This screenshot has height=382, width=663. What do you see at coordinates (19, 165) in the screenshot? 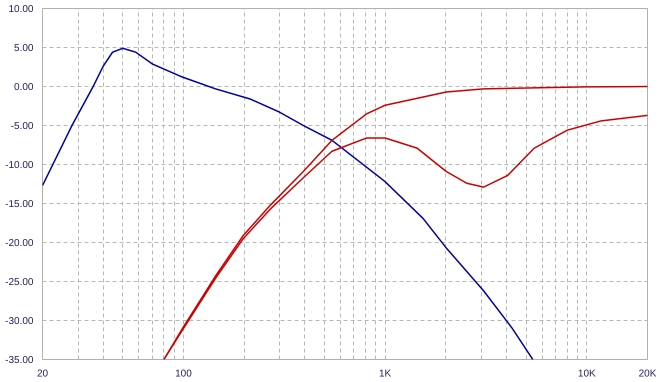
I see `y-tick-label: -10.00` at bounding box center [19, 165].